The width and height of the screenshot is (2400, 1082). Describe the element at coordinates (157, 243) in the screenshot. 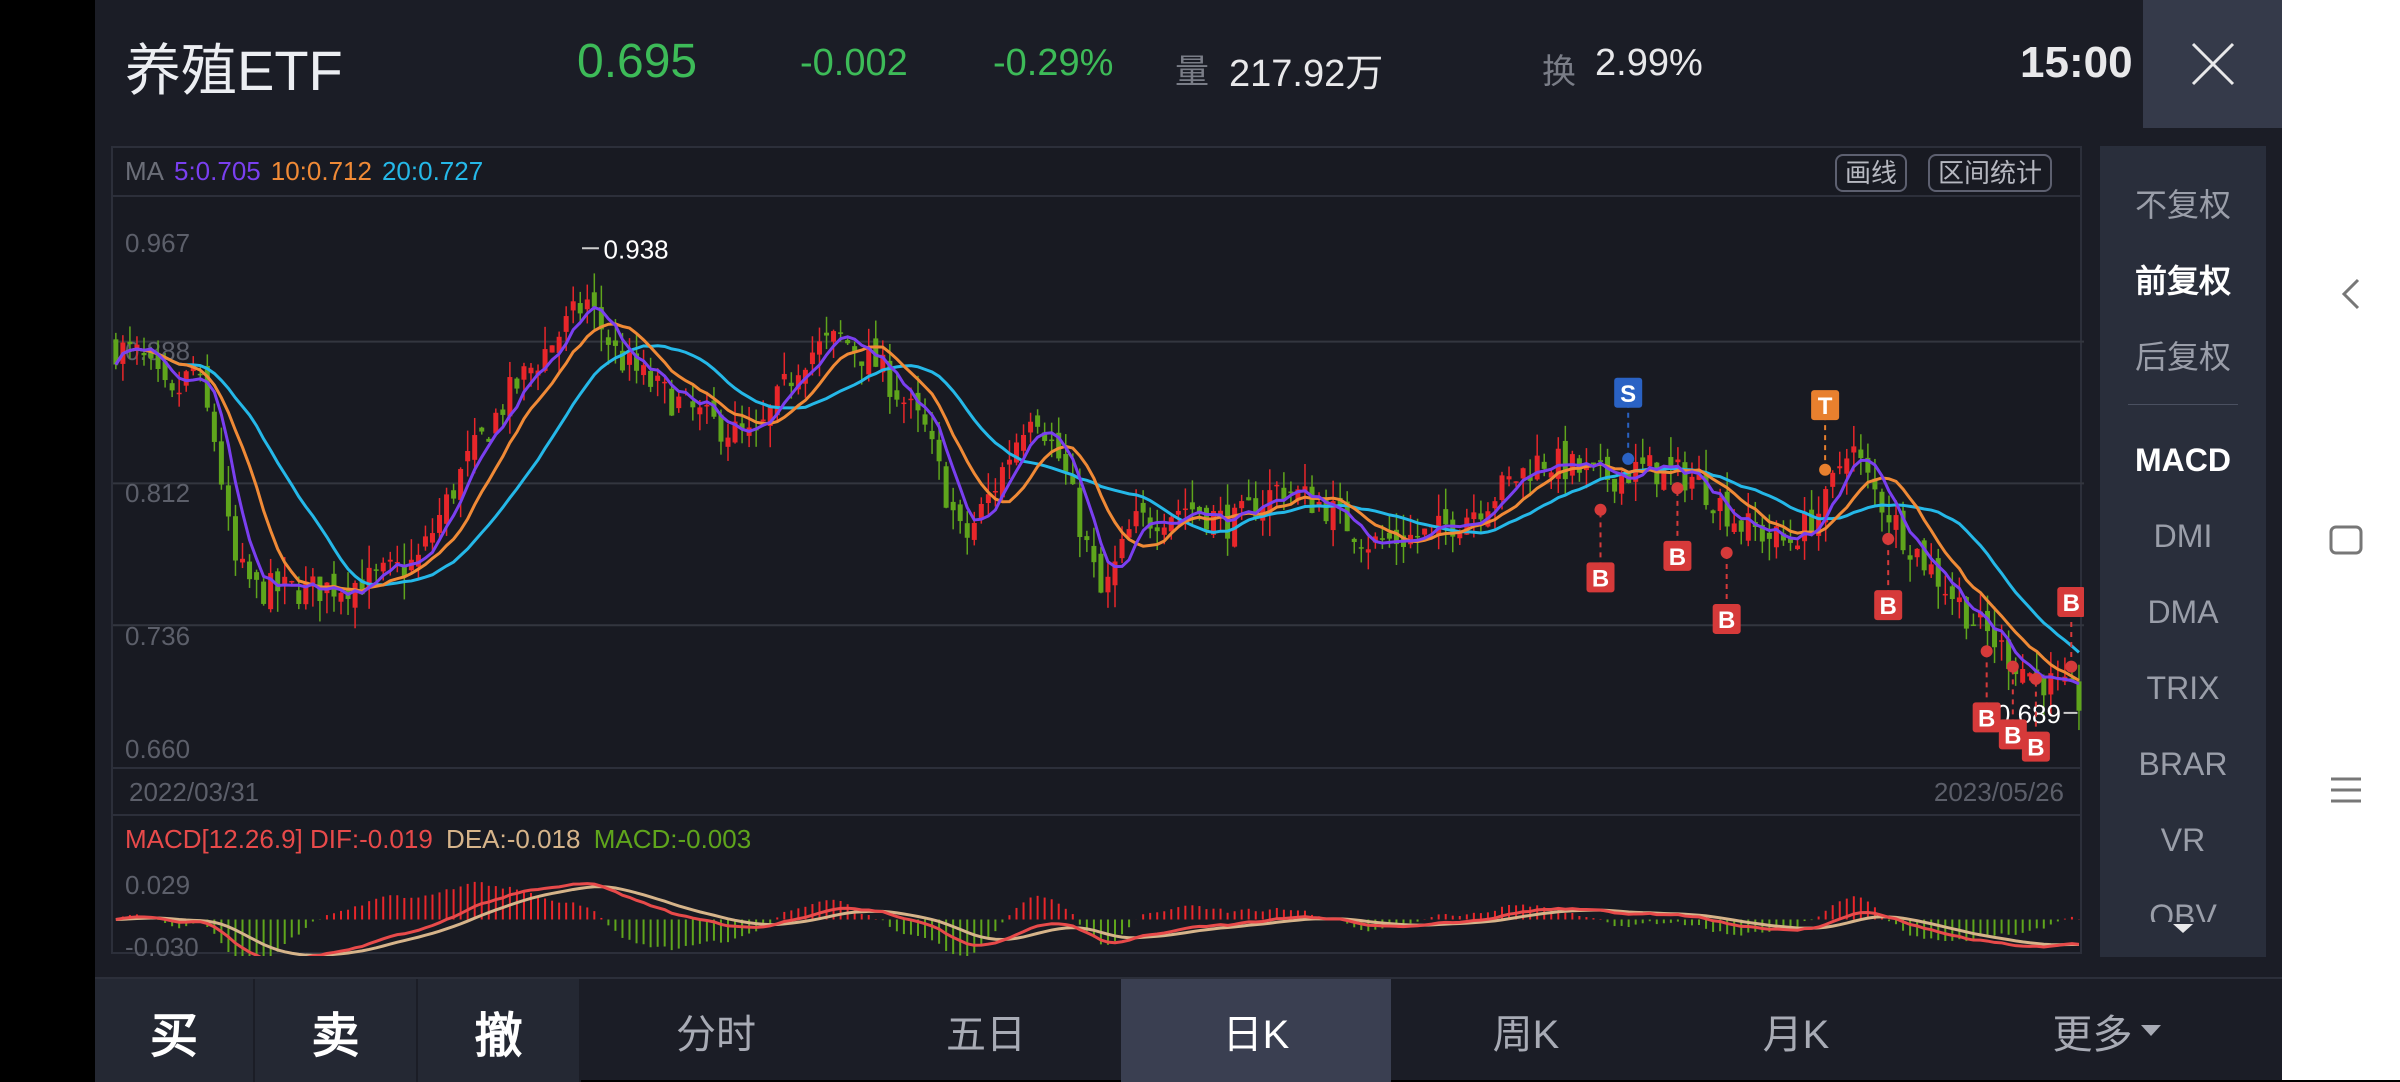

I see `y-tick-label: 0.967` at that location.